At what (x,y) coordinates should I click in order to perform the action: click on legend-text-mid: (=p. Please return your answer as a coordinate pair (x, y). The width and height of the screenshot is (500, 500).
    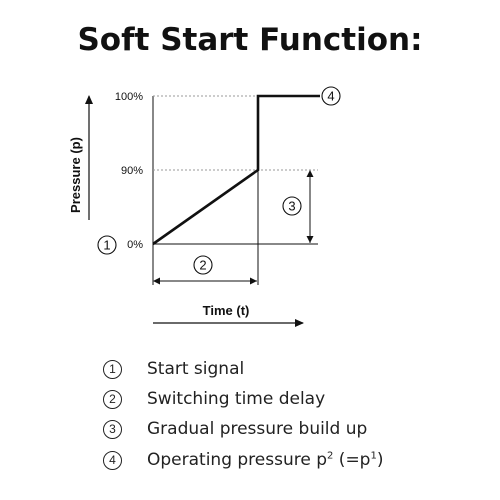
    Looking at the image, I should click on (352, 460).